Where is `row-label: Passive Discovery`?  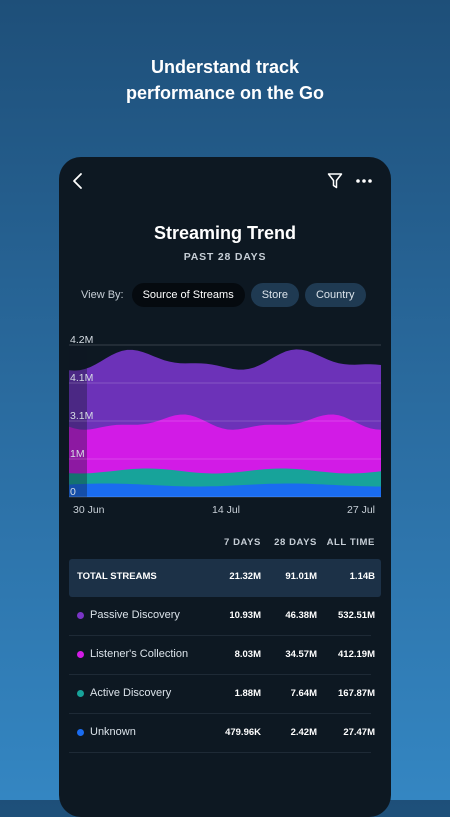 row-label: Passive Discovery is located at coordinates (135, 615).